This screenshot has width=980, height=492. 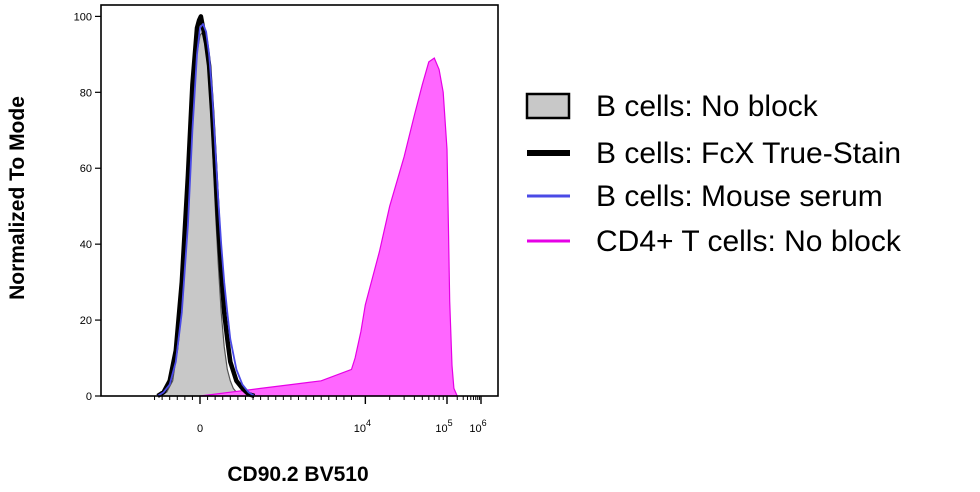 What do you see at coordinates (83, 17) in the screenshot?
I see `y-tick-label: 100` at bounding box center [83, 17].